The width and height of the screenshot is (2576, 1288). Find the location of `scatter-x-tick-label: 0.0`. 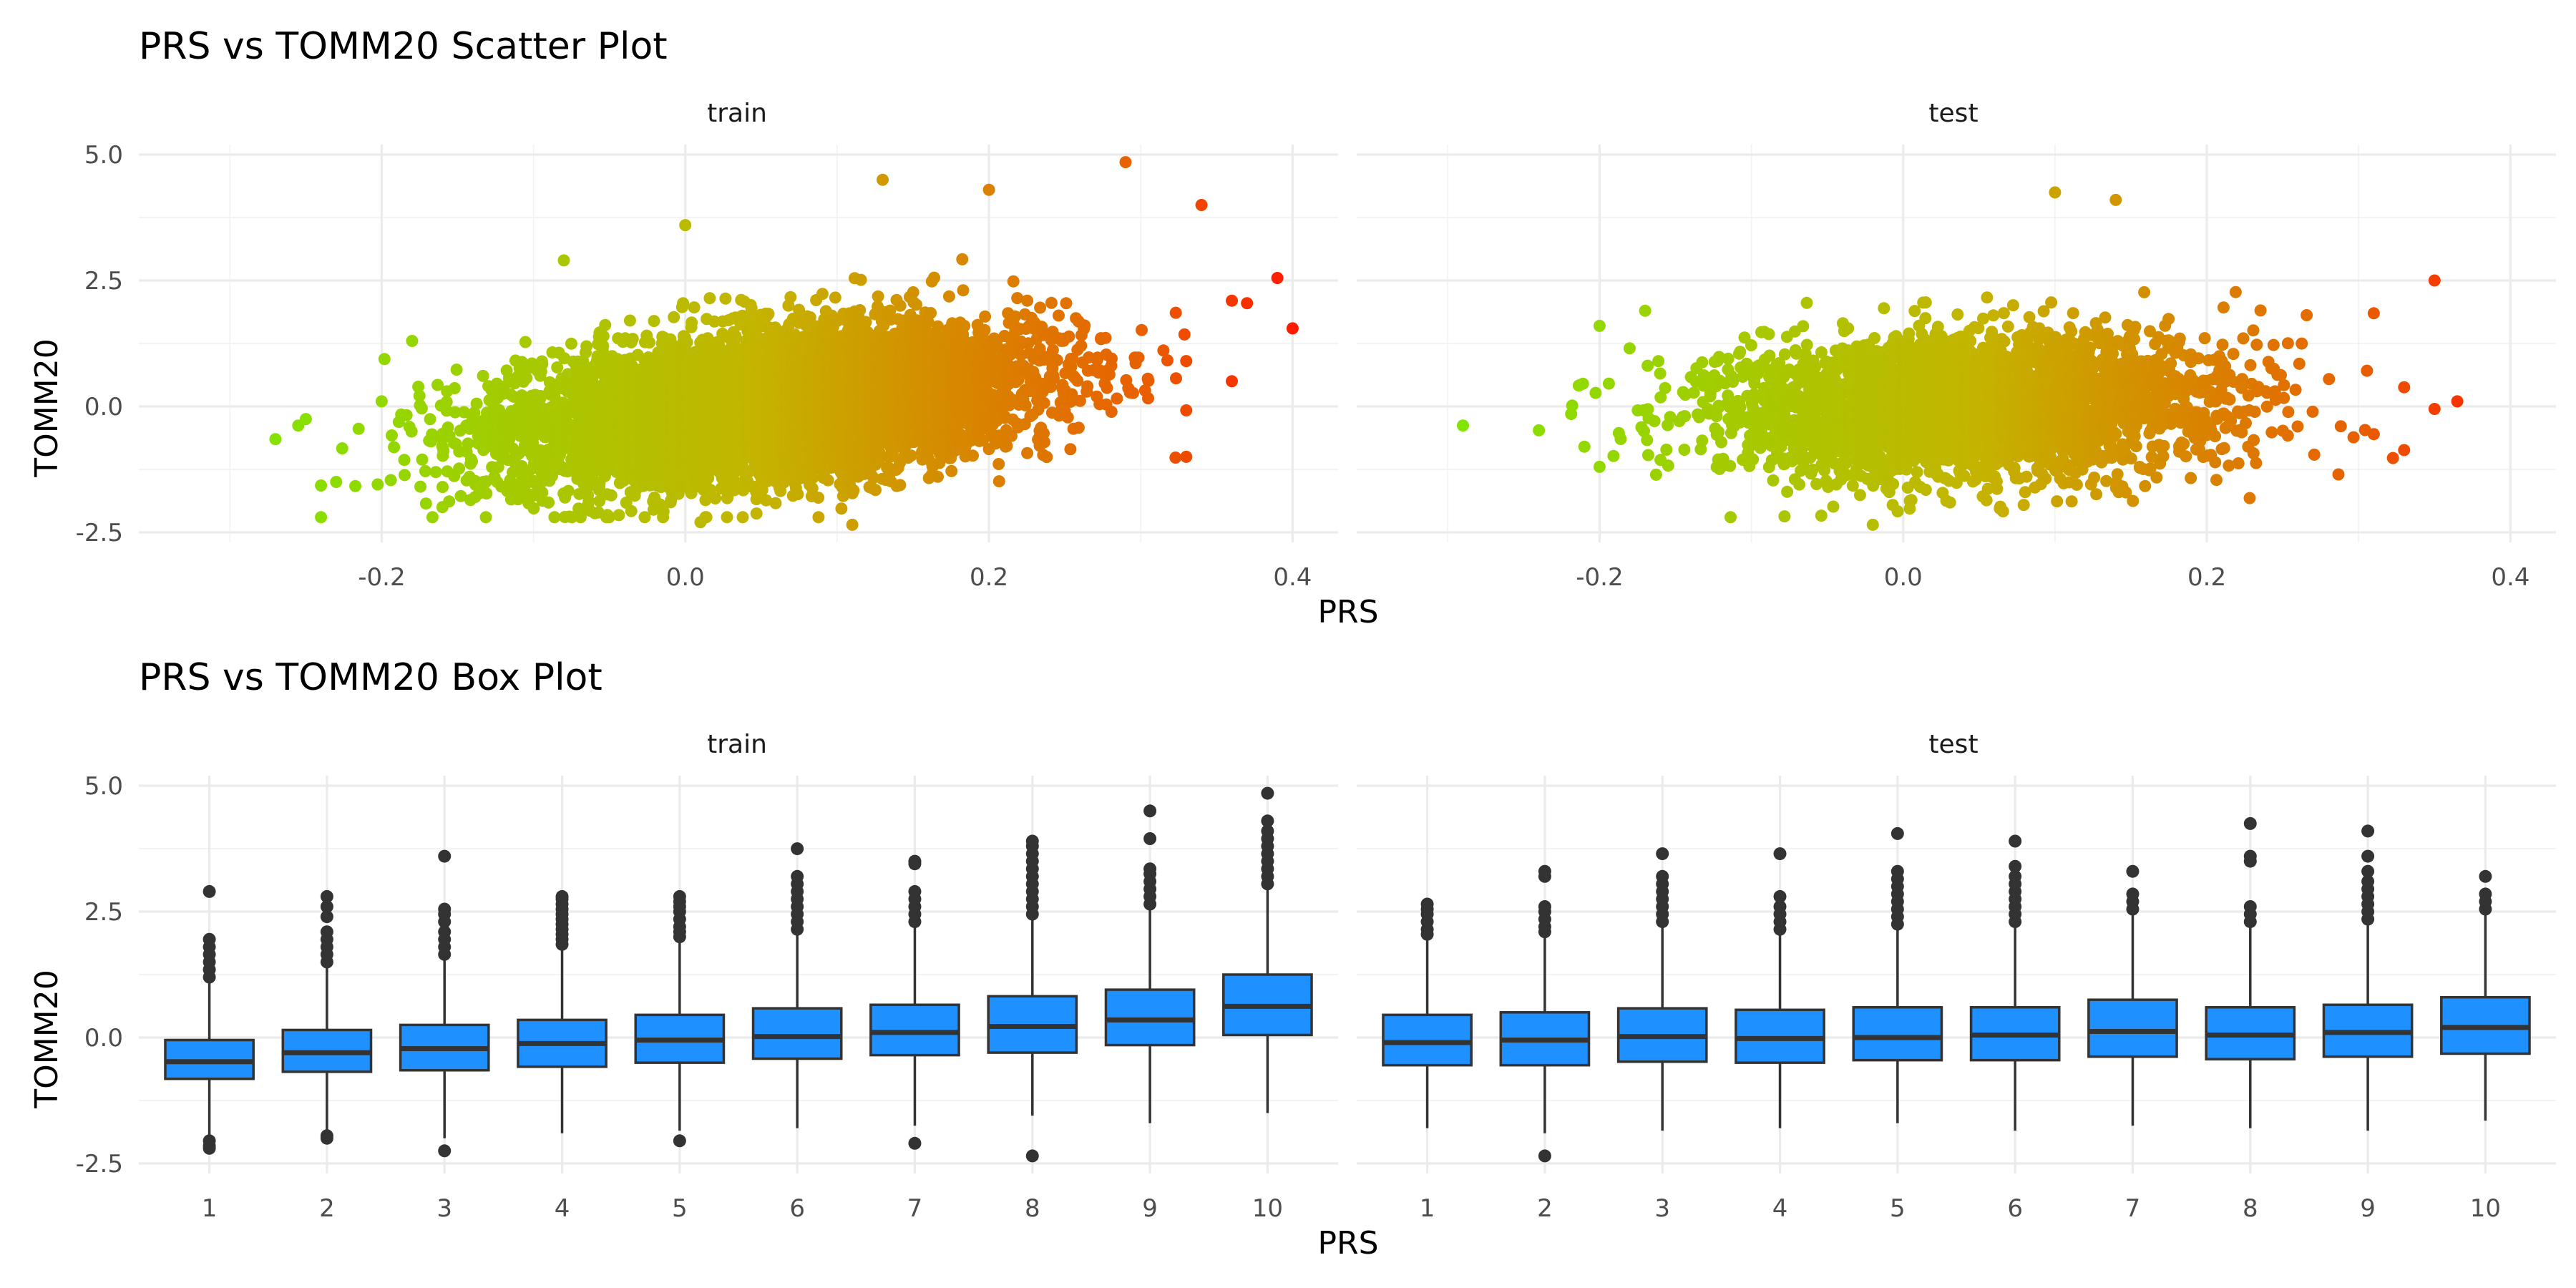

scatter-x-tick-label: 0.0 is located at coordinates (685, 577).